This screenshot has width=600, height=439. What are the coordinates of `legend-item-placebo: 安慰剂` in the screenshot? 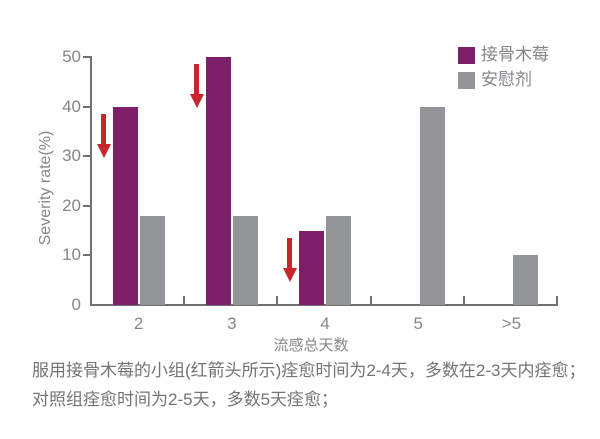 It's located at (503, 80).